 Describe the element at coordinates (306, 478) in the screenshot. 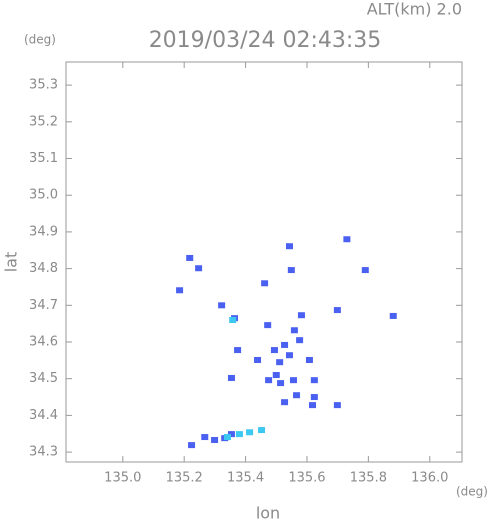

I see `x-tick-label: 135.6` at that location.